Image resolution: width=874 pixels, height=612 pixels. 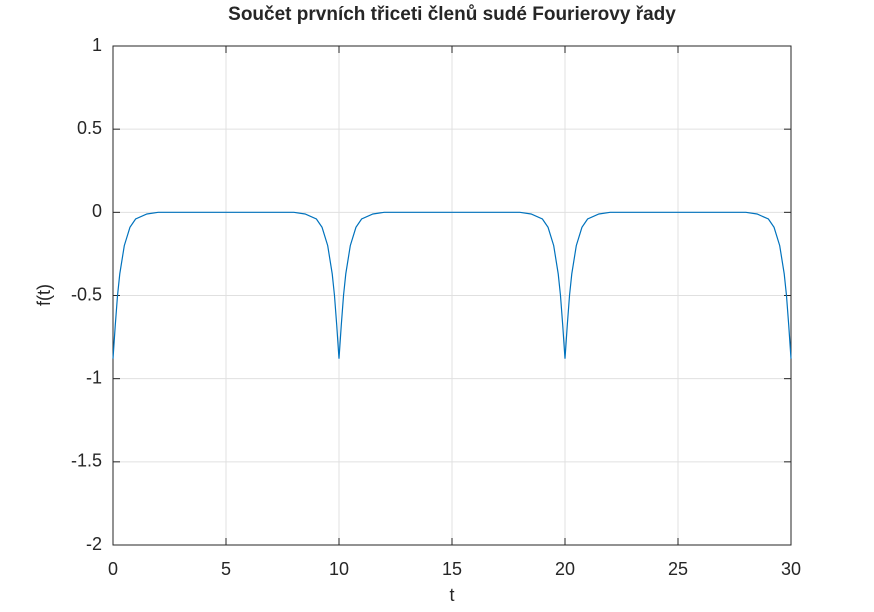 What do you see at coordinates (44, 295) in the screenshot?
I see `y-axis-label: f(t)` at bounding box center [44, 295].